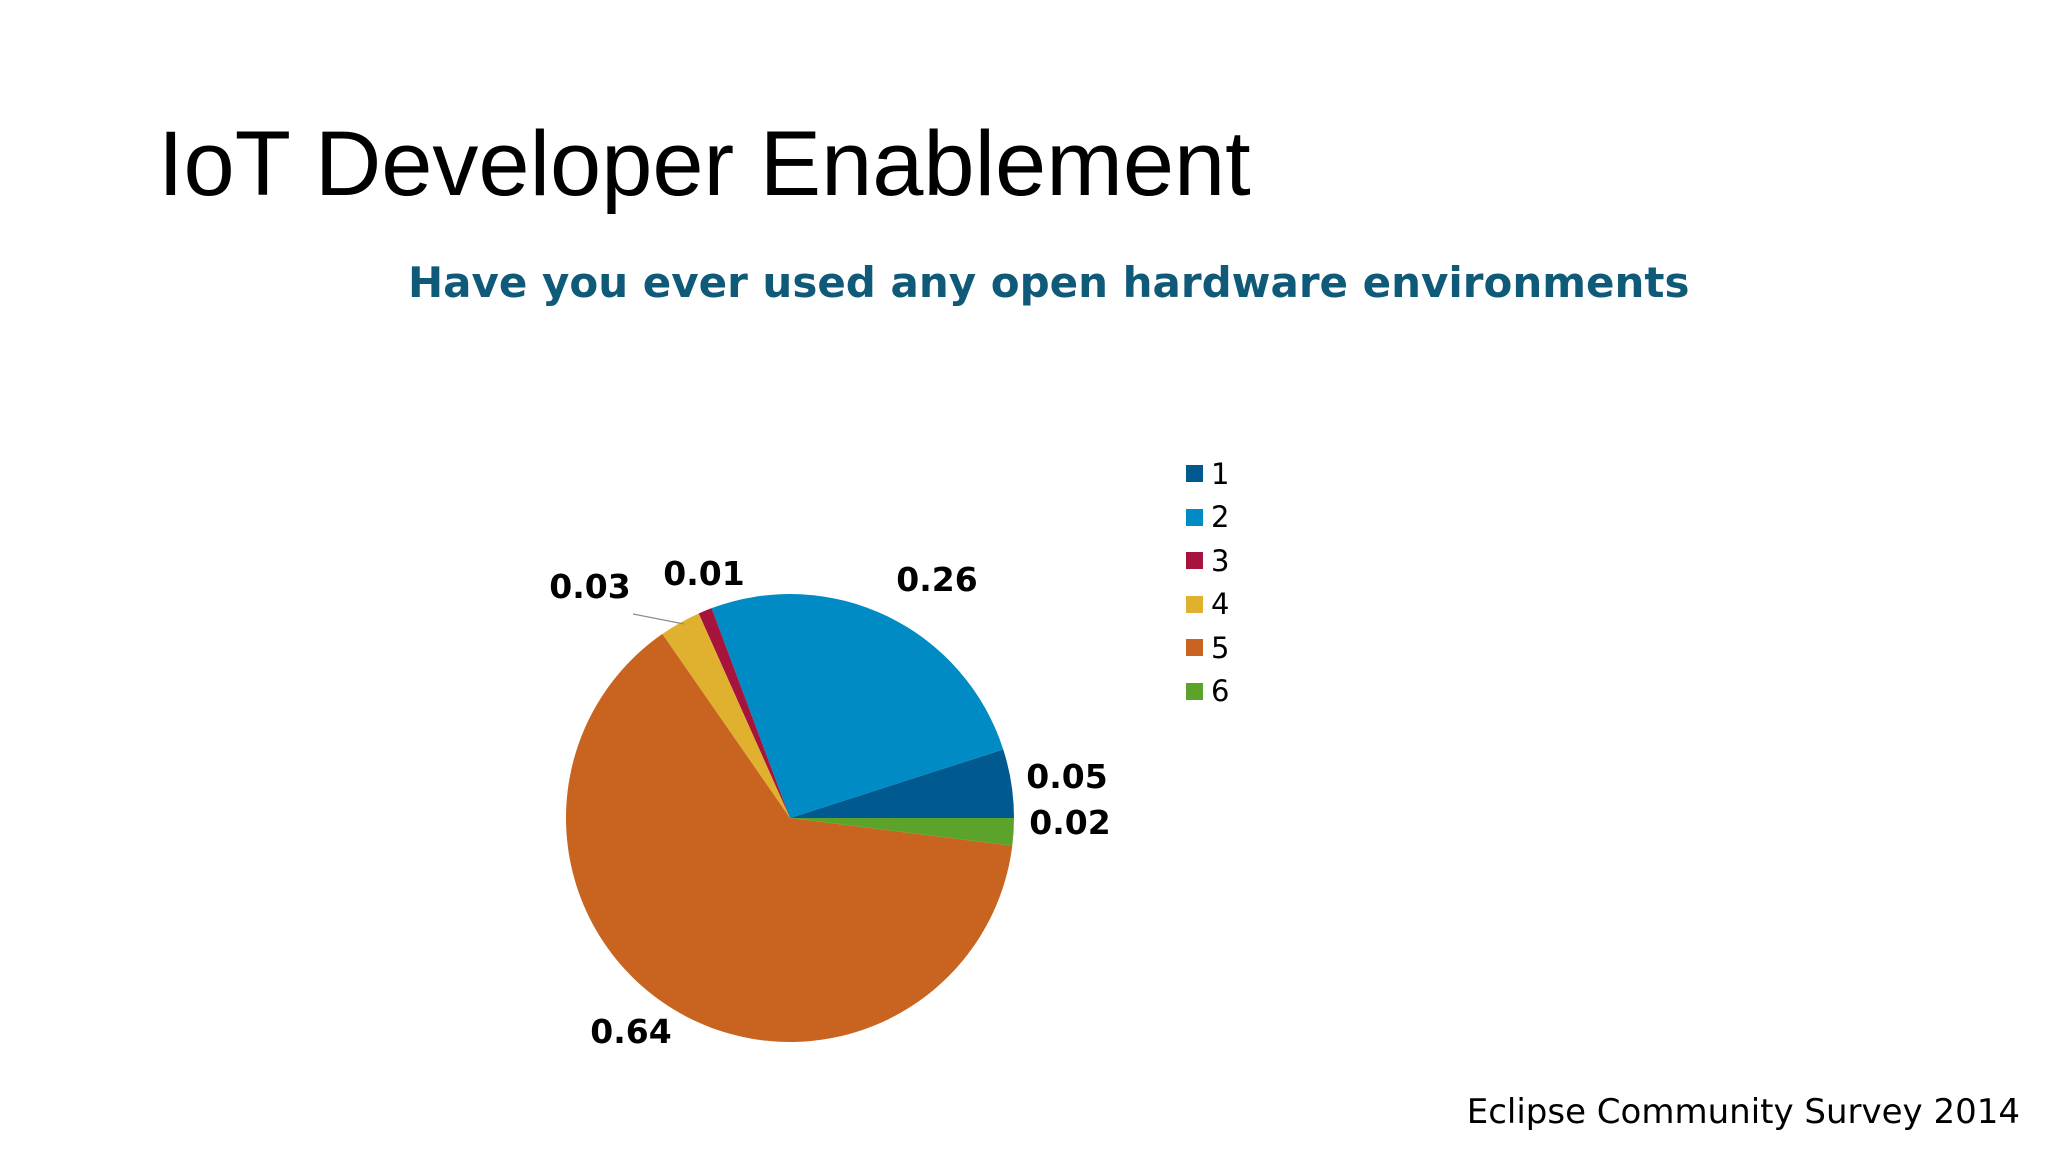  Describe the element at coordinates (1220, 604) in the screenshot. I see `legend-label-4: 4` at that location.